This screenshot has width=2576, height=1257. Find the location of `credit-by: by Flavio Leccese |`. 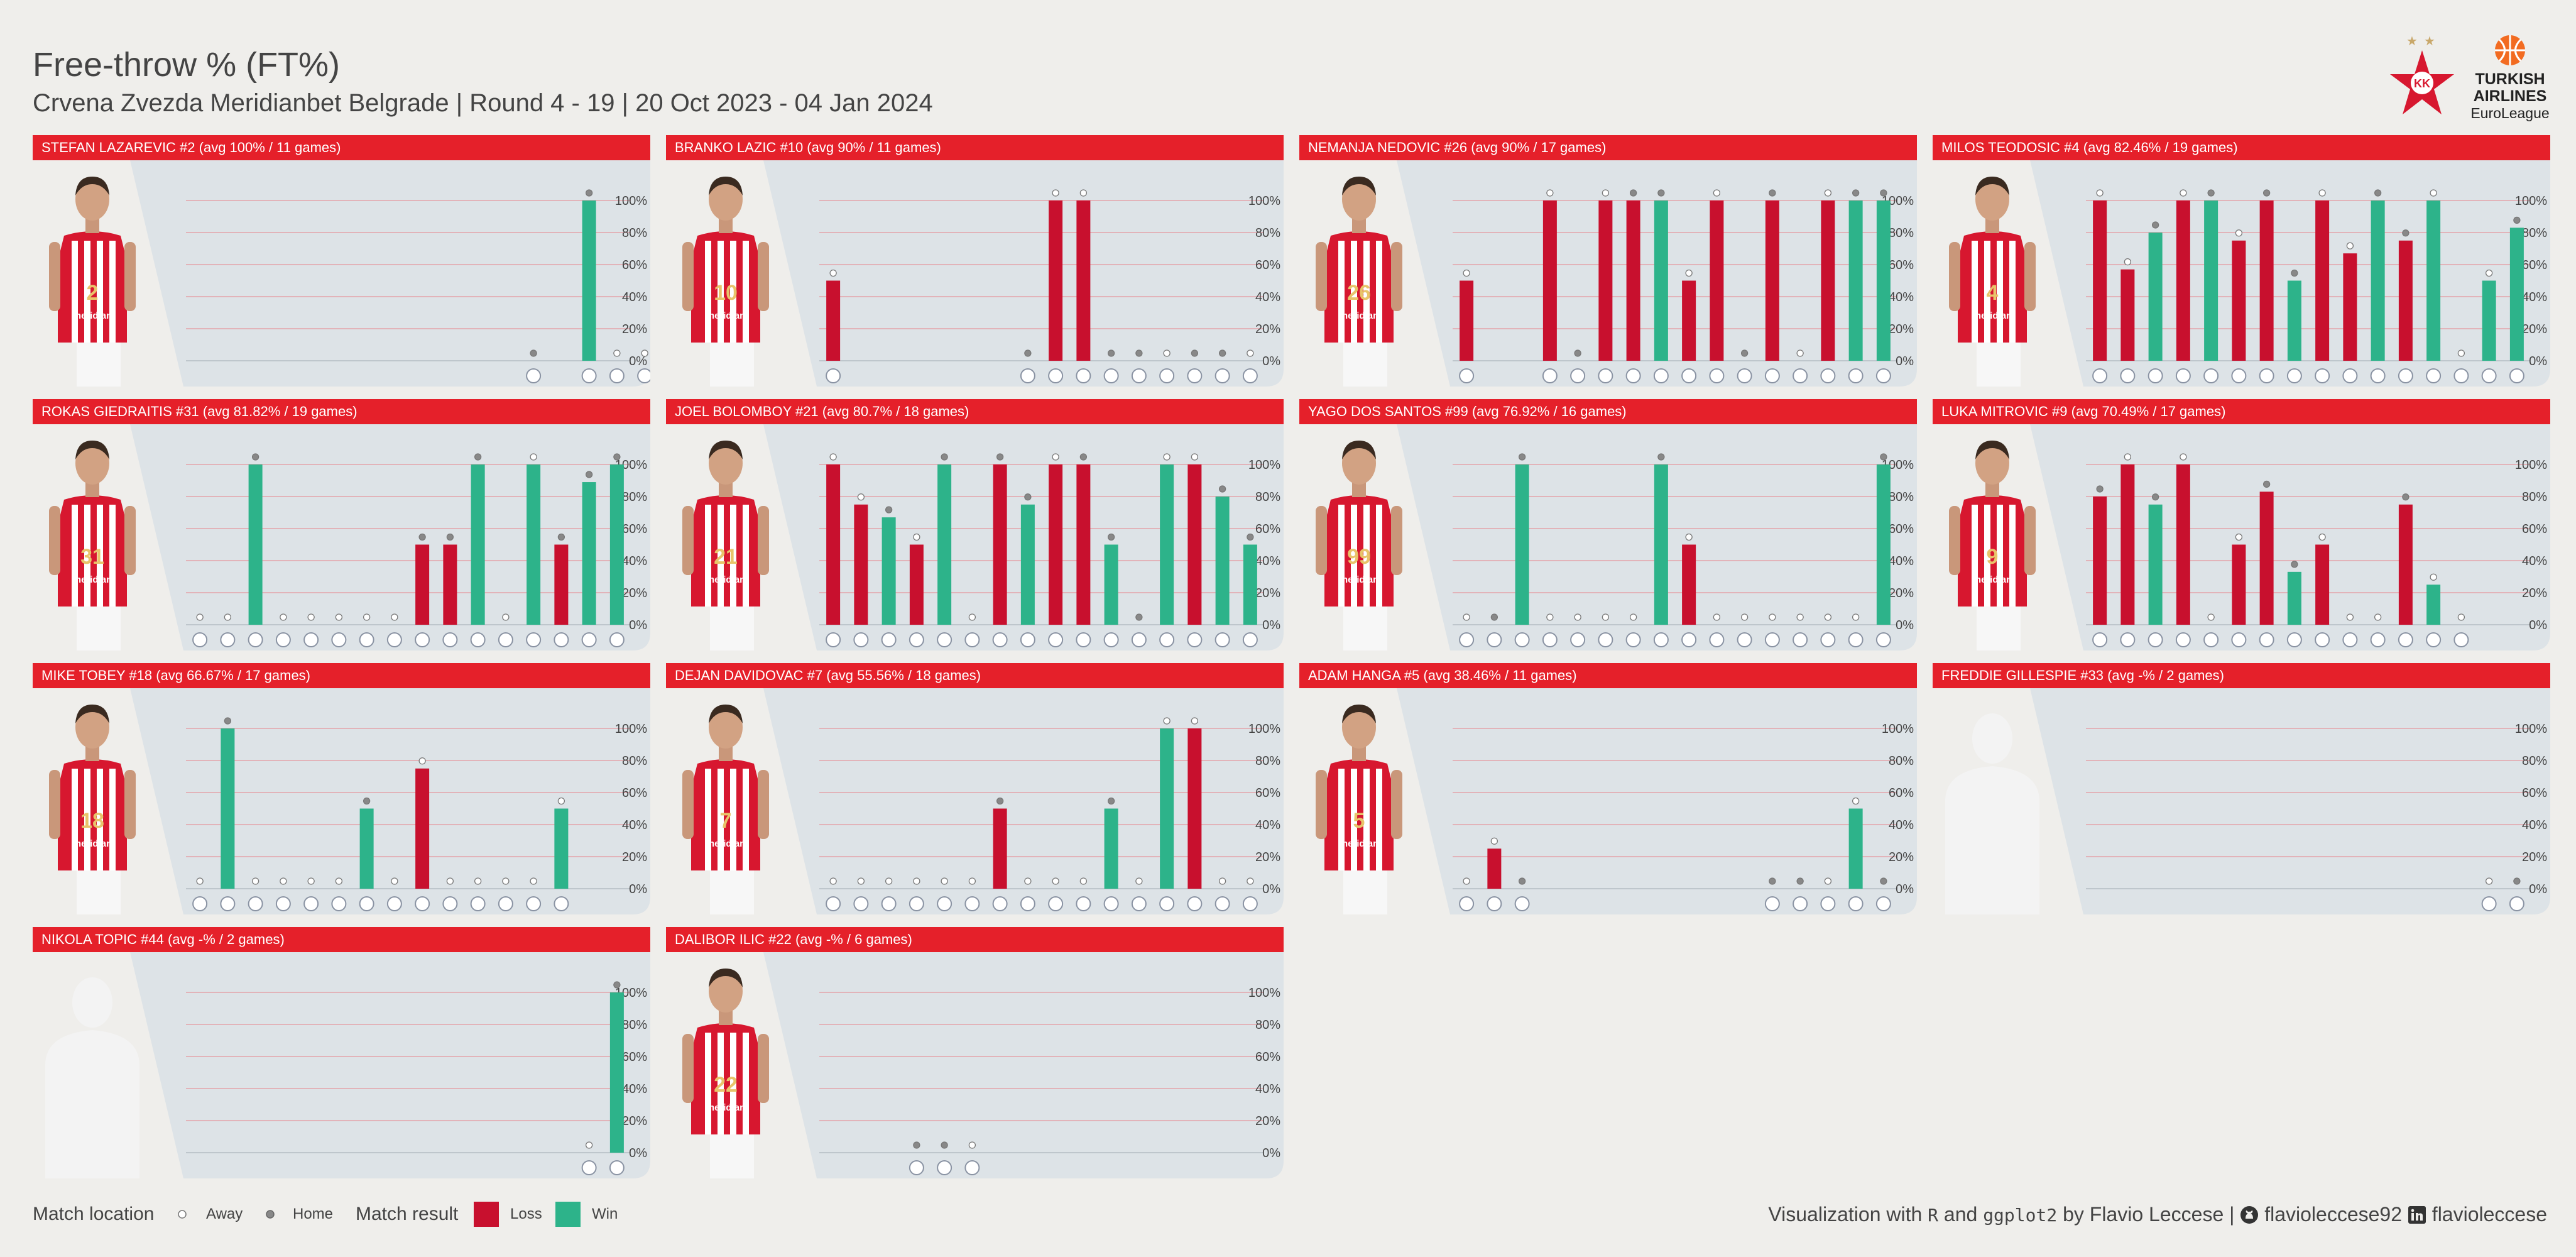

credit-by: by Flavio Leccese | is located at coordinates (2148, 1214).